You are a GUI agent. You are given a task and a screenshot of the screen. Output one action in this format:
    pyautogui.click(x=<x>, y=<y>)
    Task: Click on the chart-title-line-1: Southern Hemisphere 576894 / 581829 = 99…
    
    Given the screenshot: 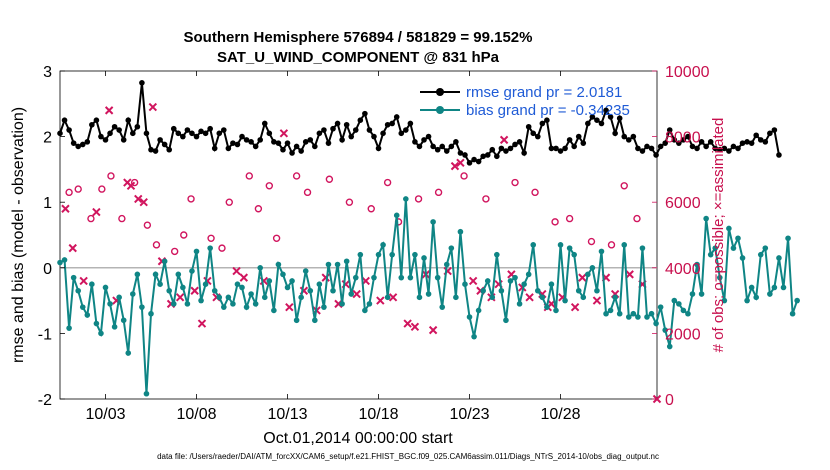 What is the action you would take?
    pyautogui.click(x=358, y=37)
    